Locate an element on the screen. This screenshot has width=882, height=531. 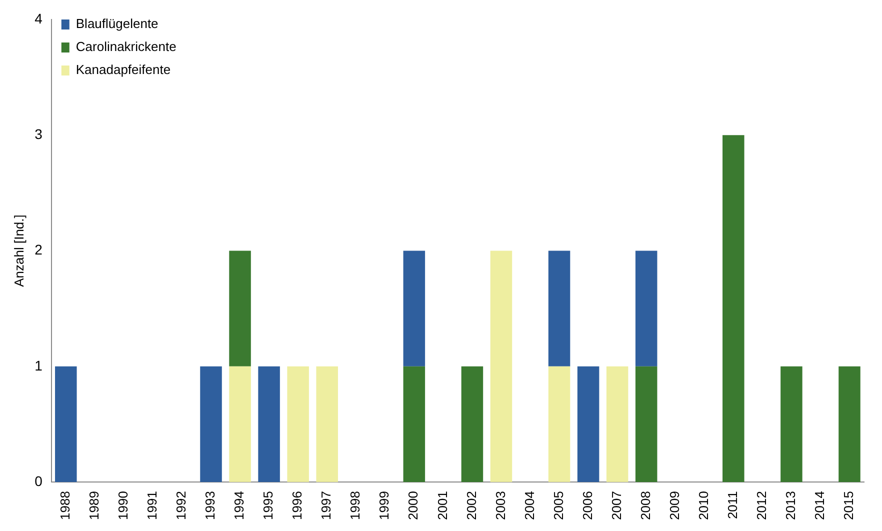
x-tick-label: 2002 is located at coordinates (471, 505).